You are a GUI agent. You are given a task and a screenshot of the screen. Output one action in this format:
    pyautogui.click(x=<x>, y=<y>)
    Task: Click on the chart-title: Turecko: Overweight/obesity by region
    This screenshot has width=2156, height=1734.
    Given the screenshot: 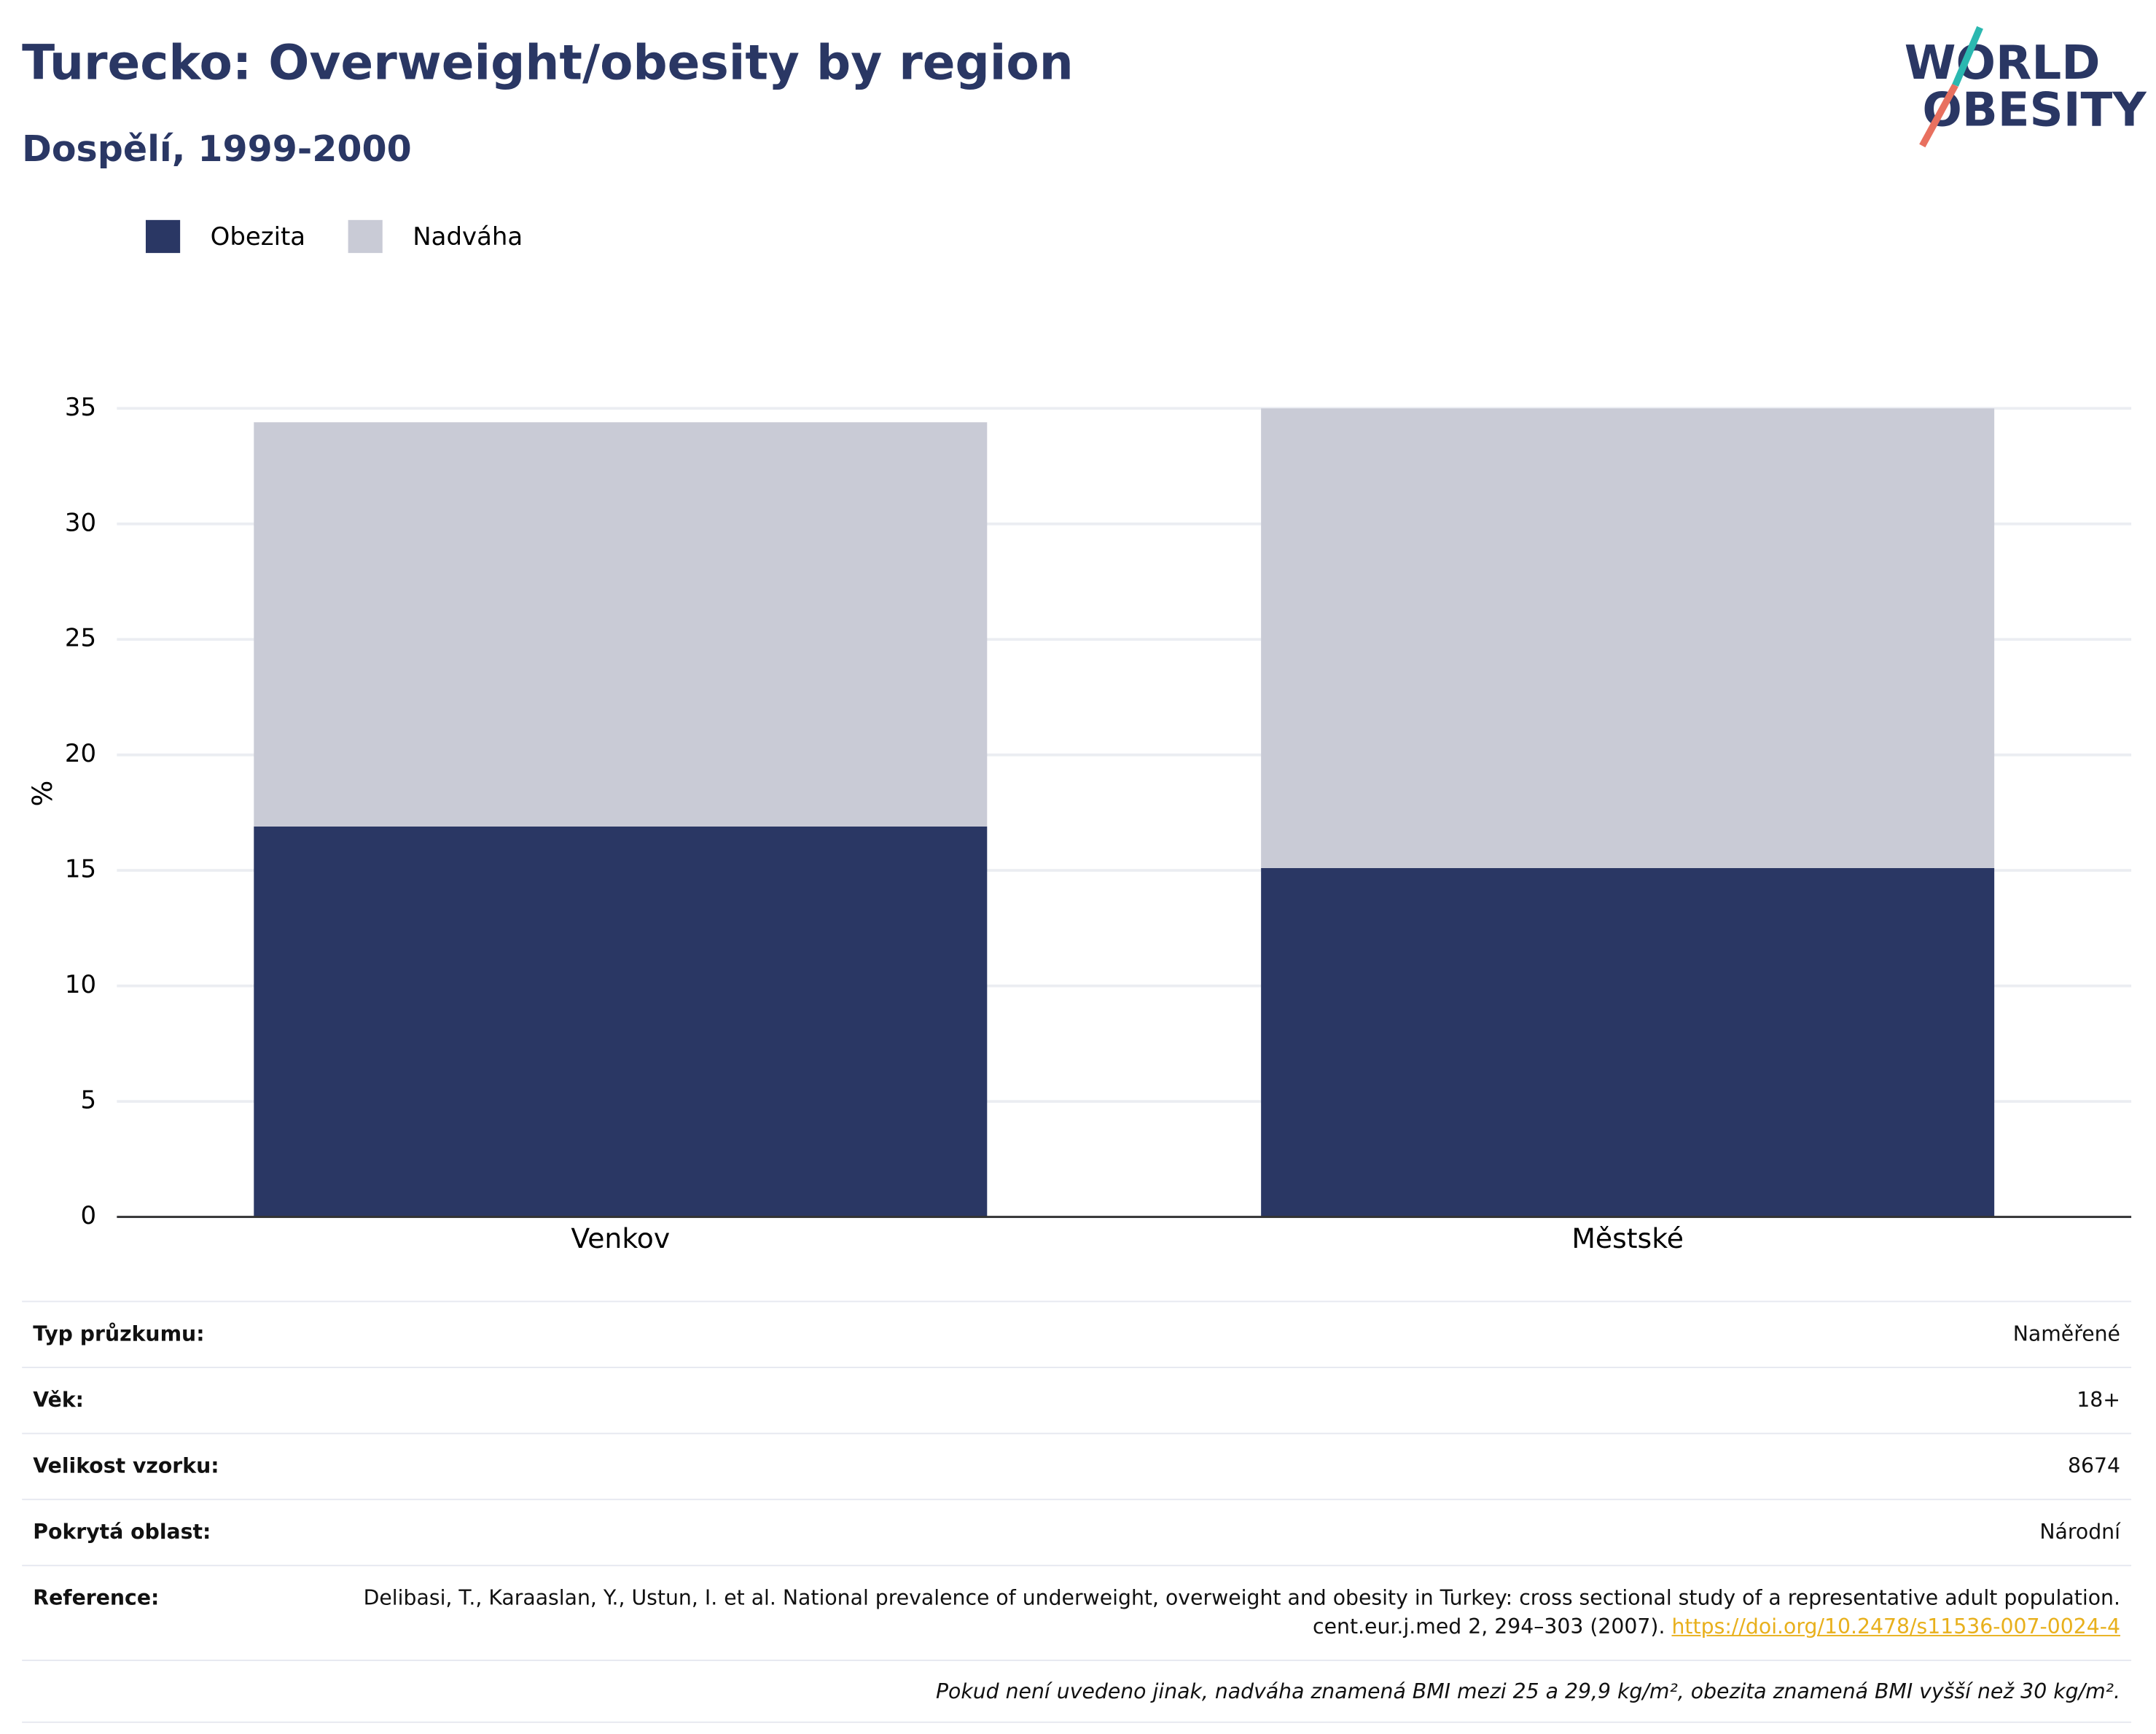 What is the action you would take?
    pyautogui.click(x=548, y=63)
    